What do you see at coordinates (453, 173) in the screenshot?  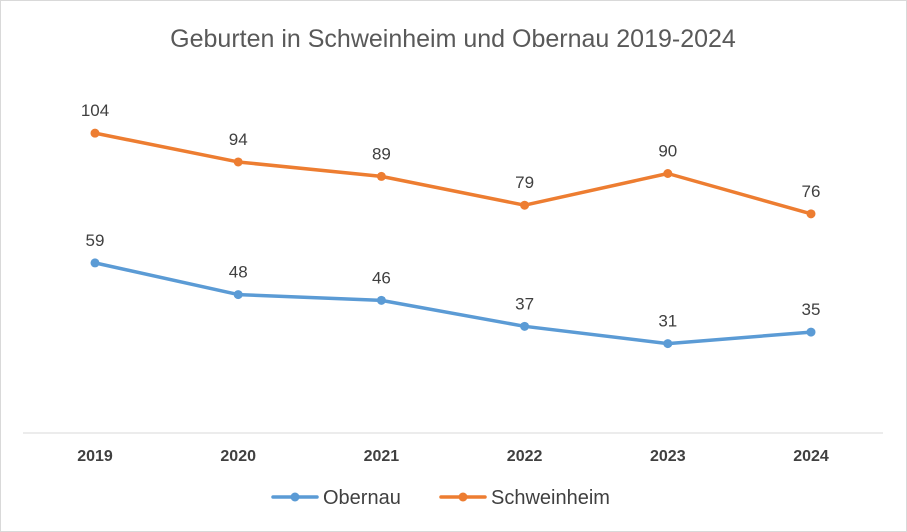 I see `series-line-schweinheim` at bounding box center [453, 173].